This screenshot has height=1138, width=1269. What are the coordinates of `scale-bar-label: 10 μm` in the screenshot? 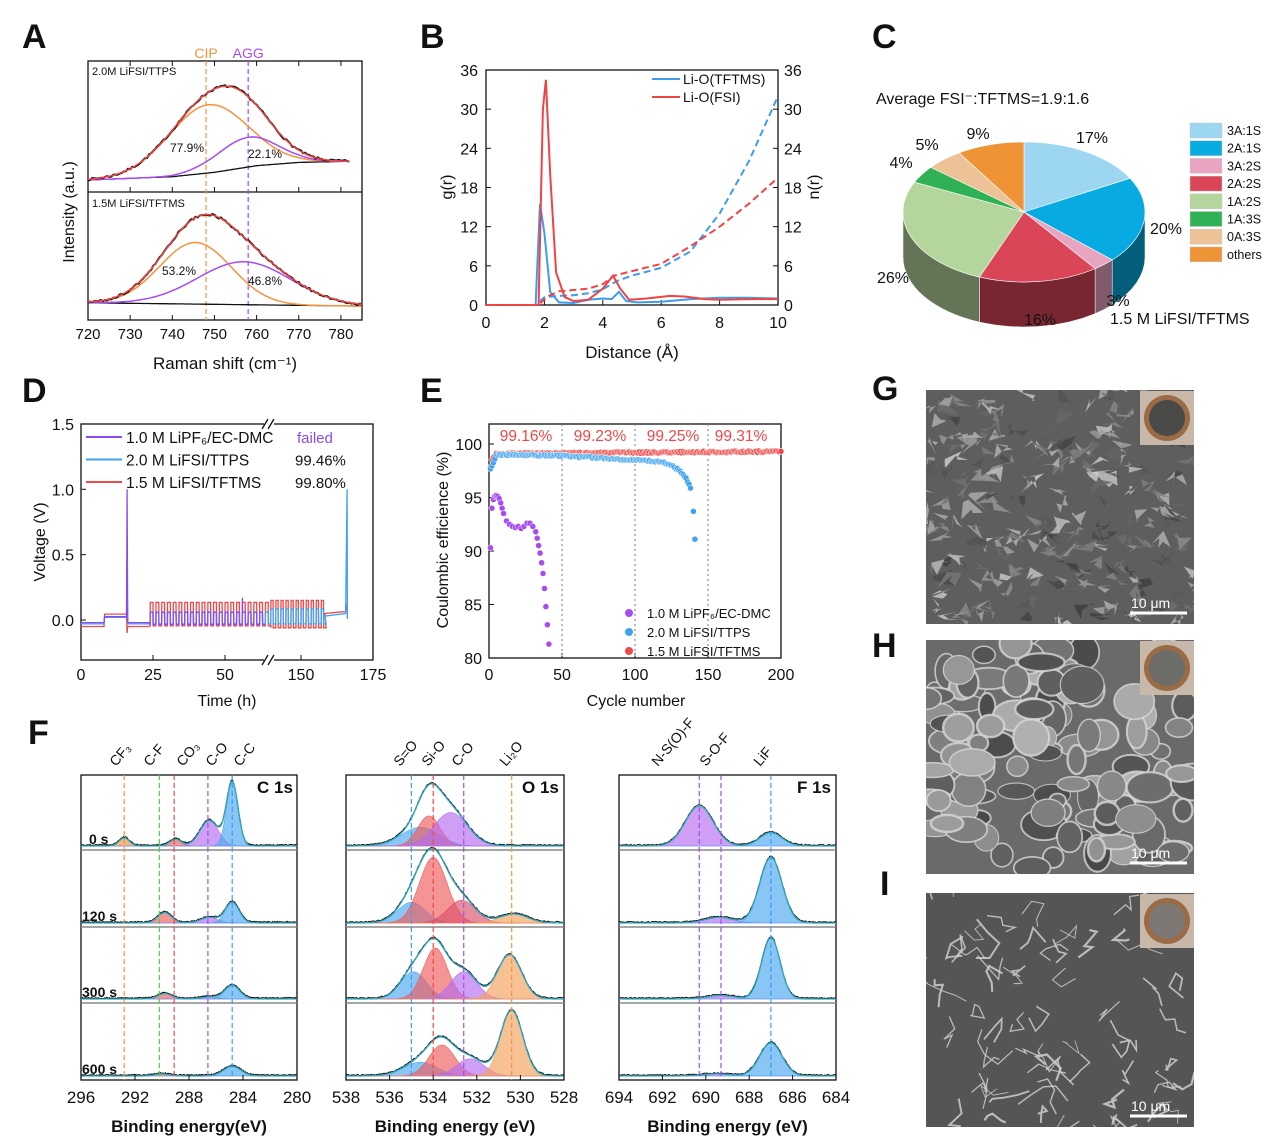 It's located at (1150, 603).